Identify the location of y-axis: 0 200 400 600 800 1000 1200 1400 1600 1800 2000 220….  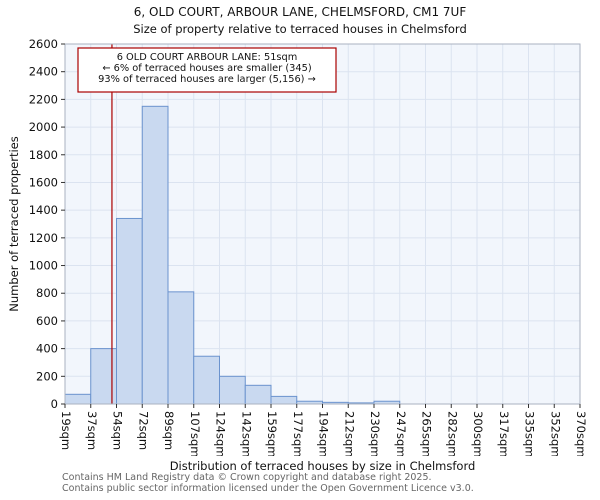
(47, 224).